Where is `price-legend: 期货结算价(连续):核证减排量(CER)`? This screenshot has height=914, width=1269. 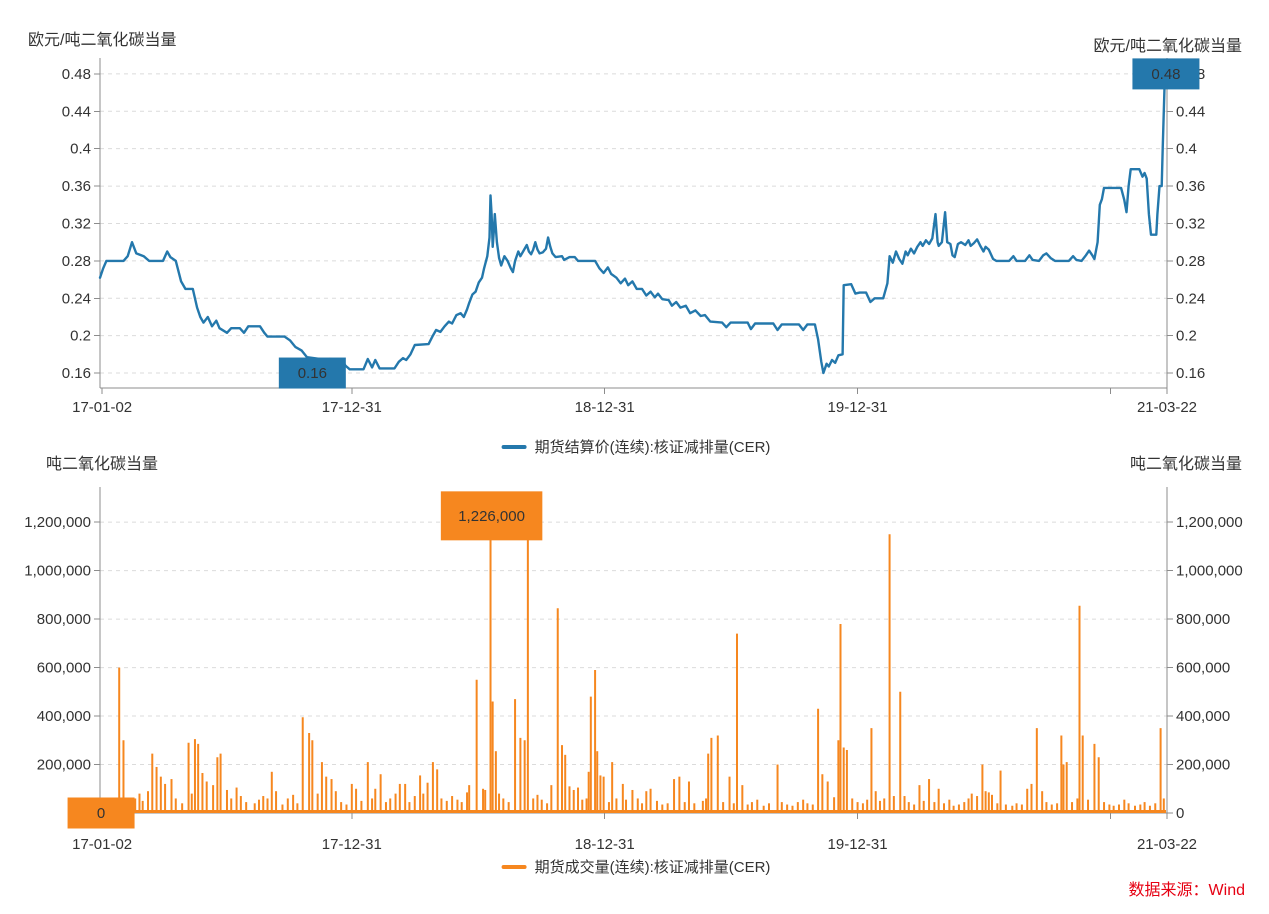
price-legend: 期货结算价(连续):核证减排量(CER) is located at coordinates (636, 446).